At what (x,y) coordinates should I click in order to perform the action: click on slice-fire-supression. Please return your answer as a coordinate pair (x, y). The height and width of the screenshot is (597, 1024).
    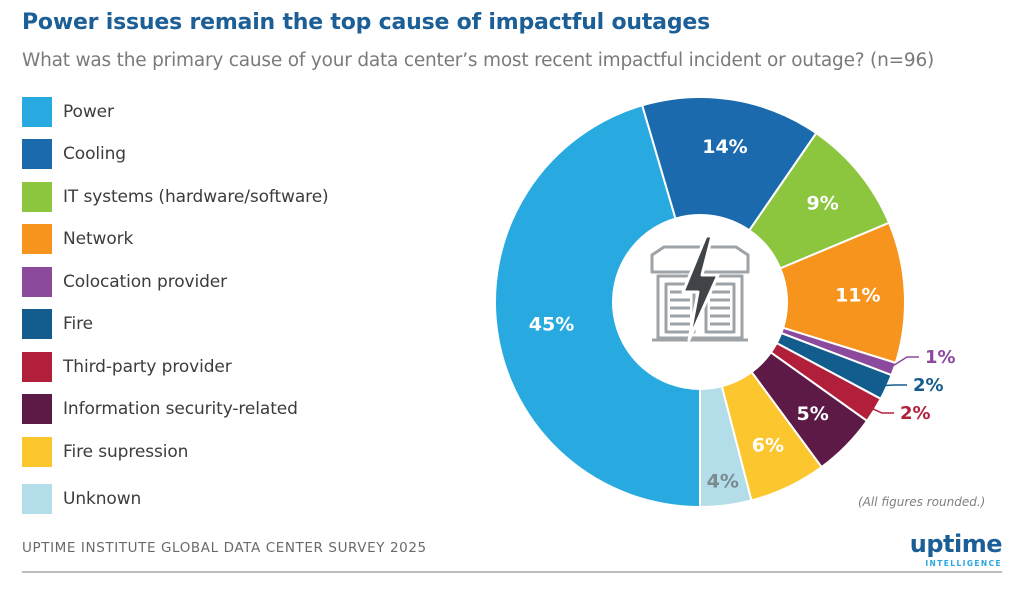
    Looking at the image, I should click on (771, 436).